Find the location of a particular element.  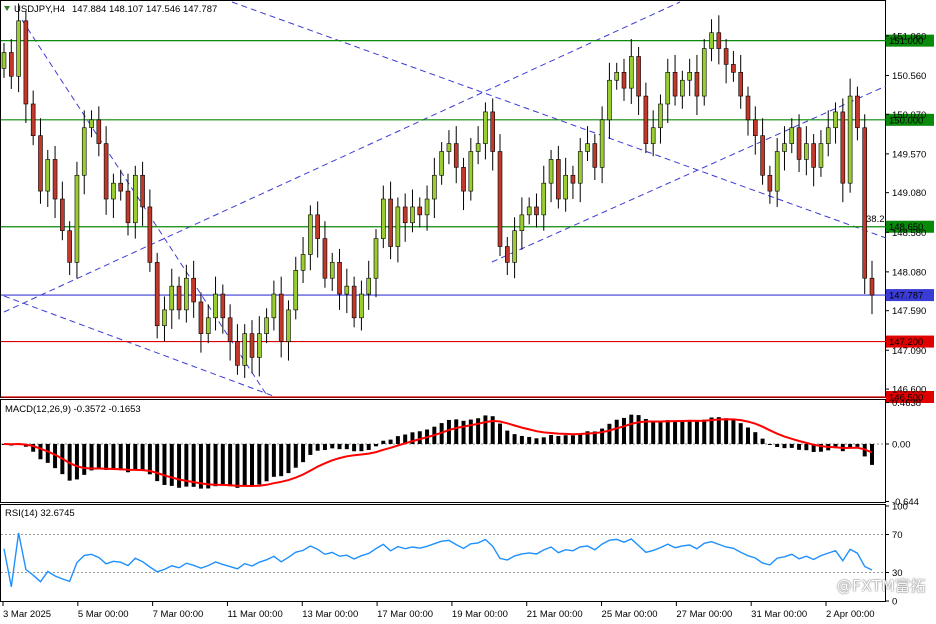

price-tick-label: 147.090 is located at coordinates (909, 351).